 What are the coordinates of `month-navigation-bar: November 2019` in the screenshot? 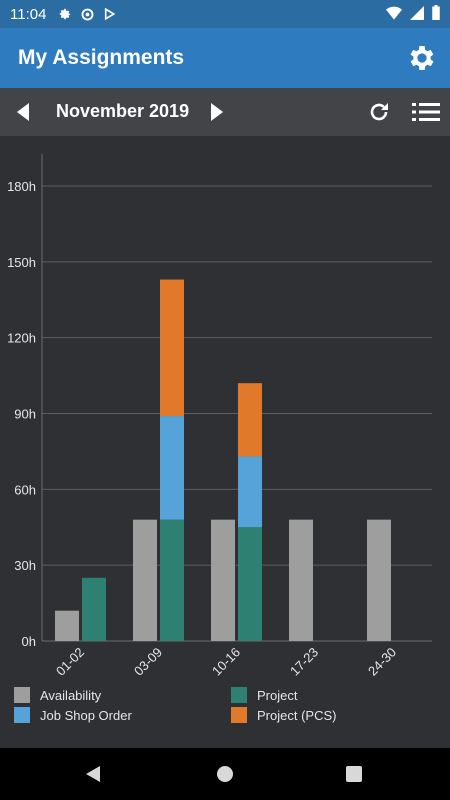 It's located at (225, 112).